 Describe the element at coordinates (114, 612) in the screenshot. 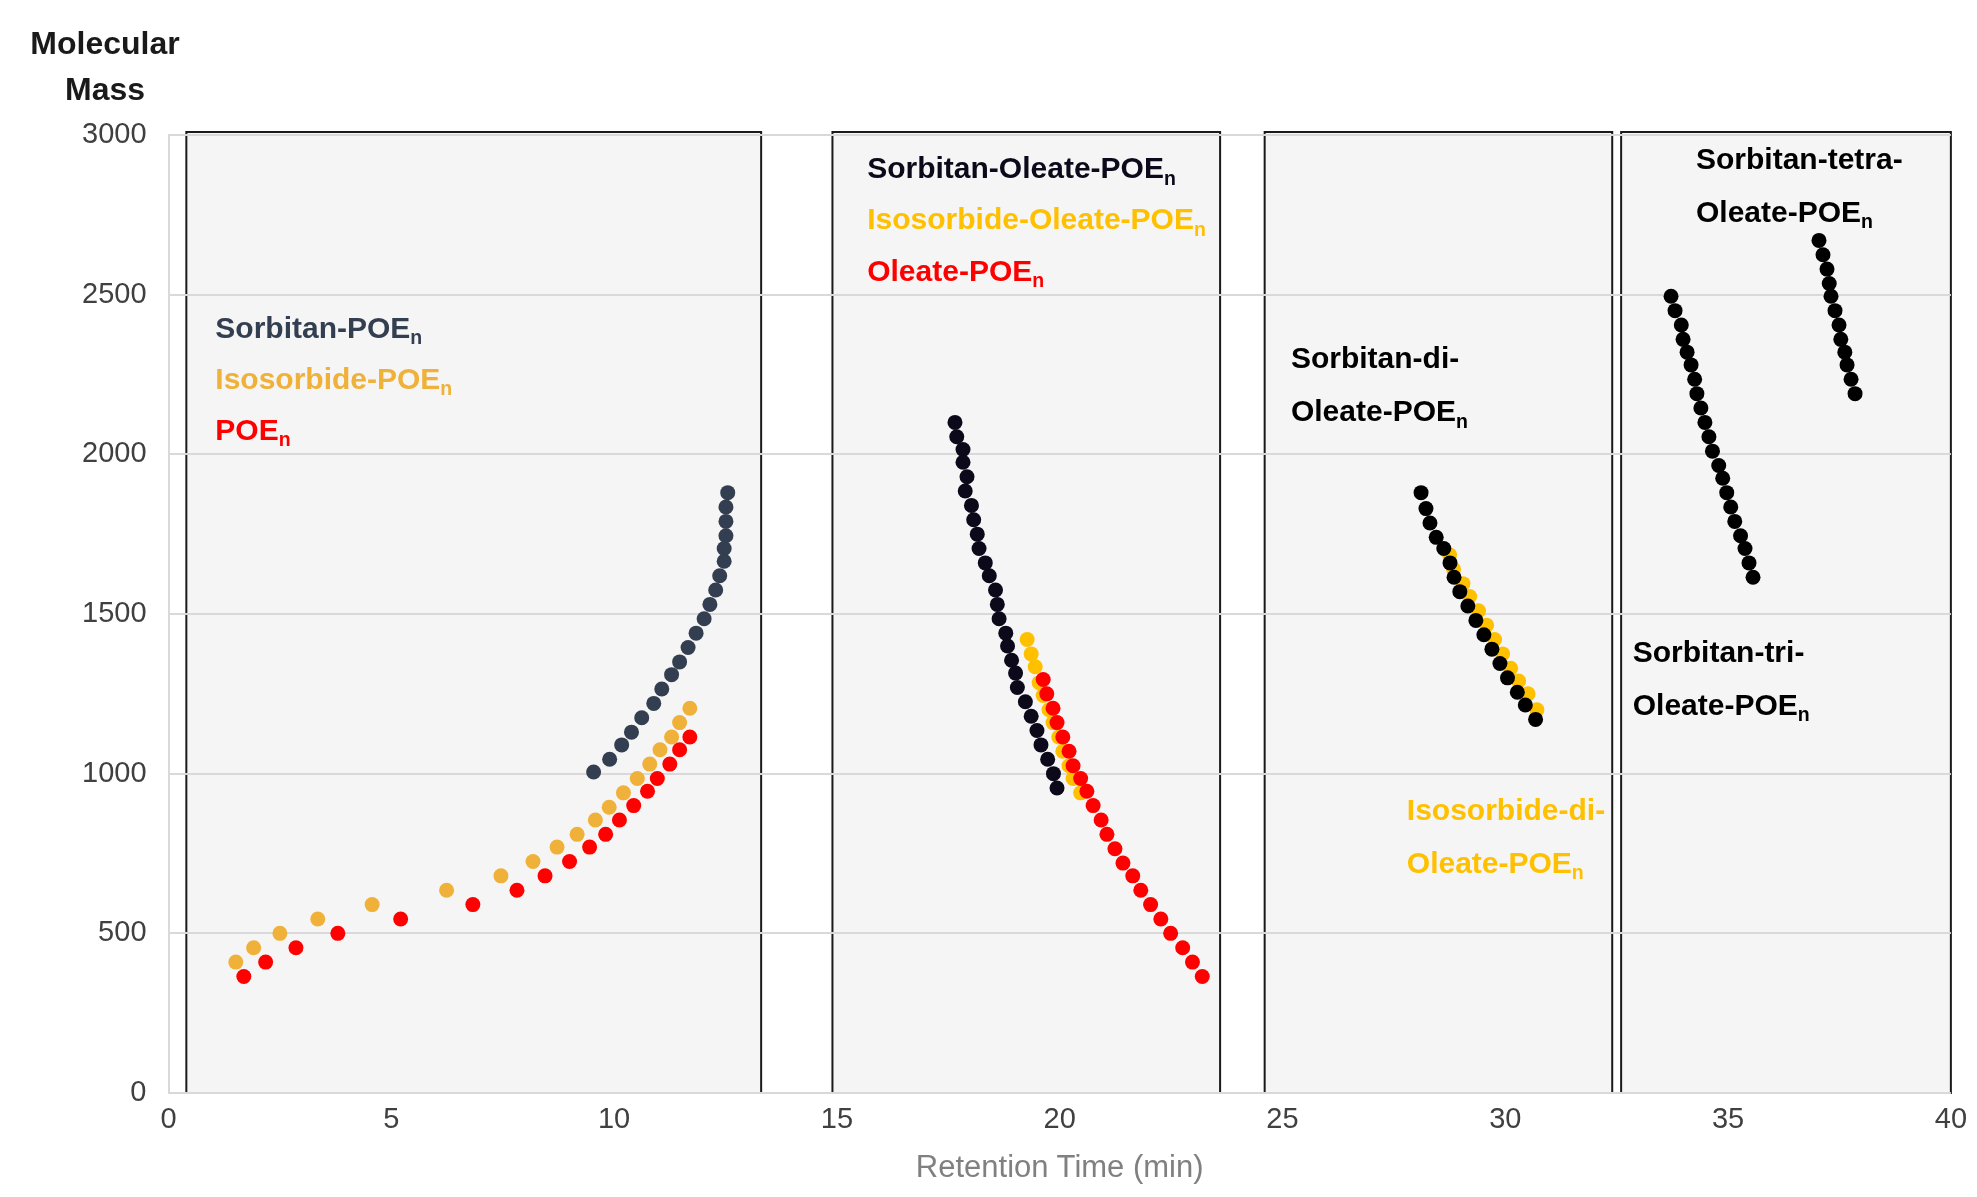

I see `y-tick-label: 1500` at that location.